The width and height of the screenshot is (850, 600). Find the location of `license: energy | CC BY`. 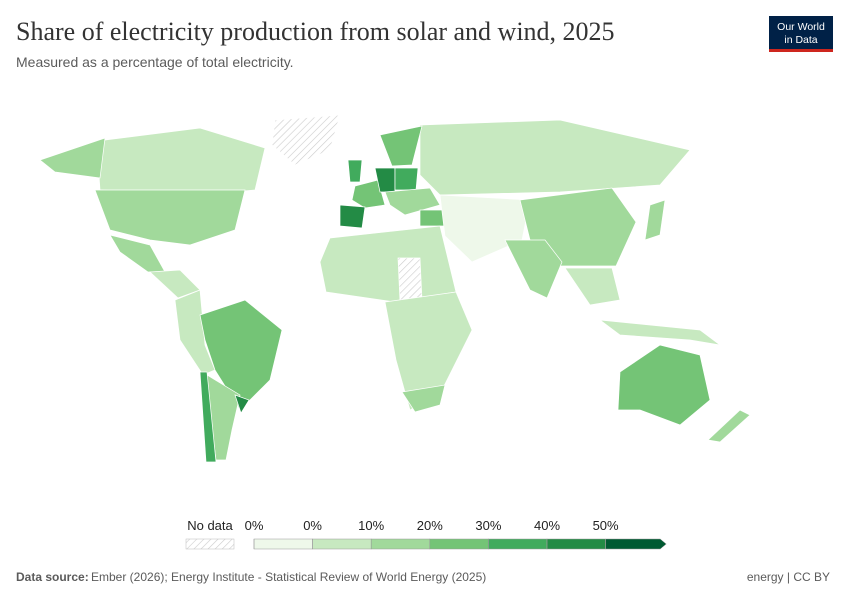

license: energy | CC BY is located at coordinates (788, 577).